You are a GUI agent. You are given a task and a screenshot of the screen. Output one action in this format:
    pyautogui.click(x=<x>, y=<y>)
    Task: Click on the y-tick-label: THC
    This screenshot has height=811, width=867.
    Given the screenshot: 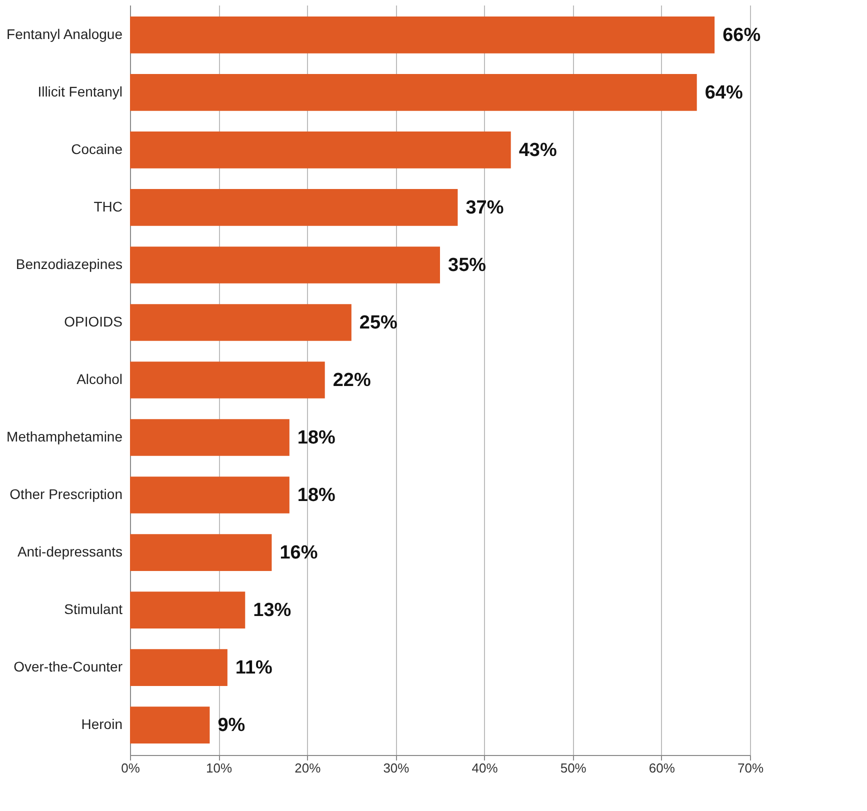 What is the action you would take?
    pyautogui.click(x=108, y=206)
    